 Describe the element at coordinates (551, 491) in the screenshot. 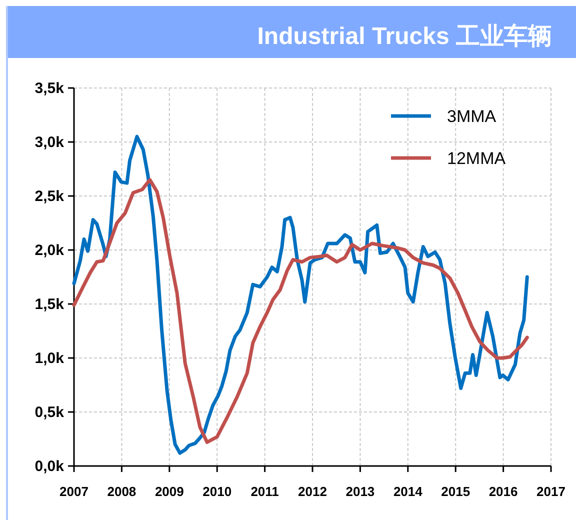

I see `x-tick-label: 2017` at that location.